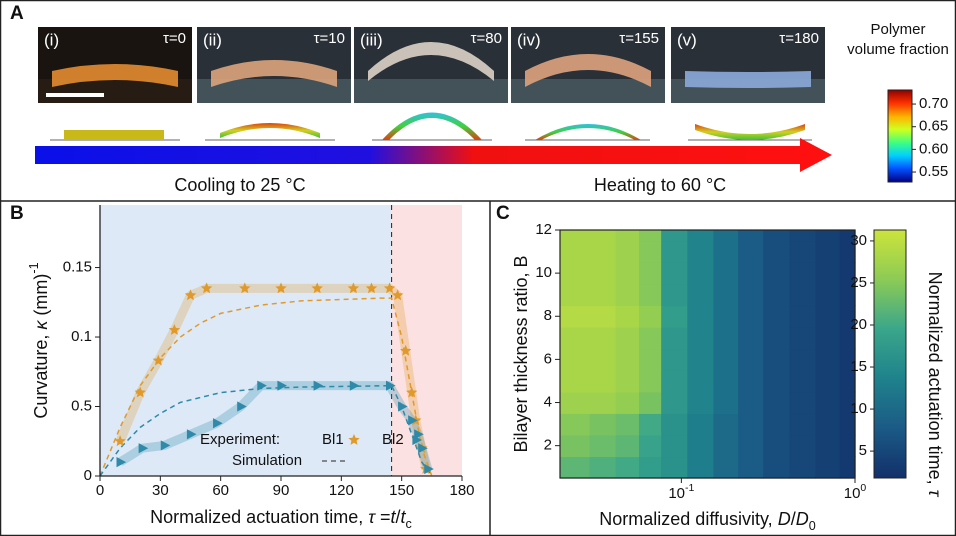 Image resolution: width=956 pixels, height=536 pixels. Describe the element at coordinates (933, 148) in the screenshot. I see `colorbar-tick-label: 0.60` at that location.